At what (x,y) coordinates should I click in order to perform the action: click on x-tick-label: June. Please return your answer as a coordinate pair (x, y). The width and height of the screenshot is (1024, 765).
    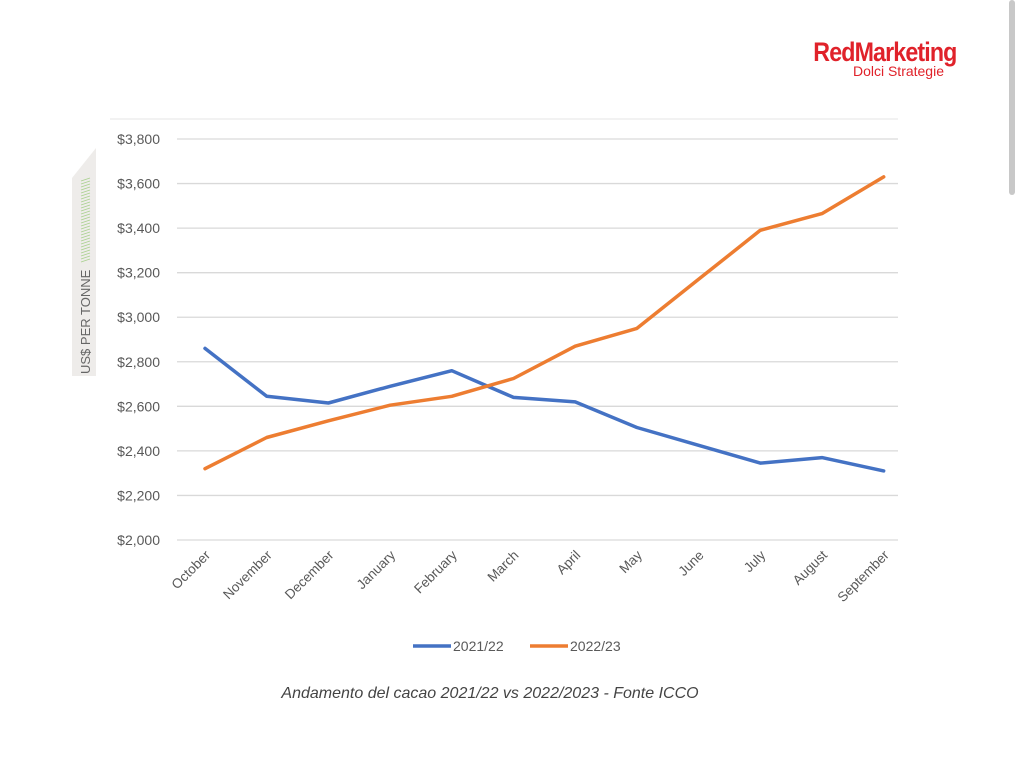
    Looking at the image, I should click on (690, 563).